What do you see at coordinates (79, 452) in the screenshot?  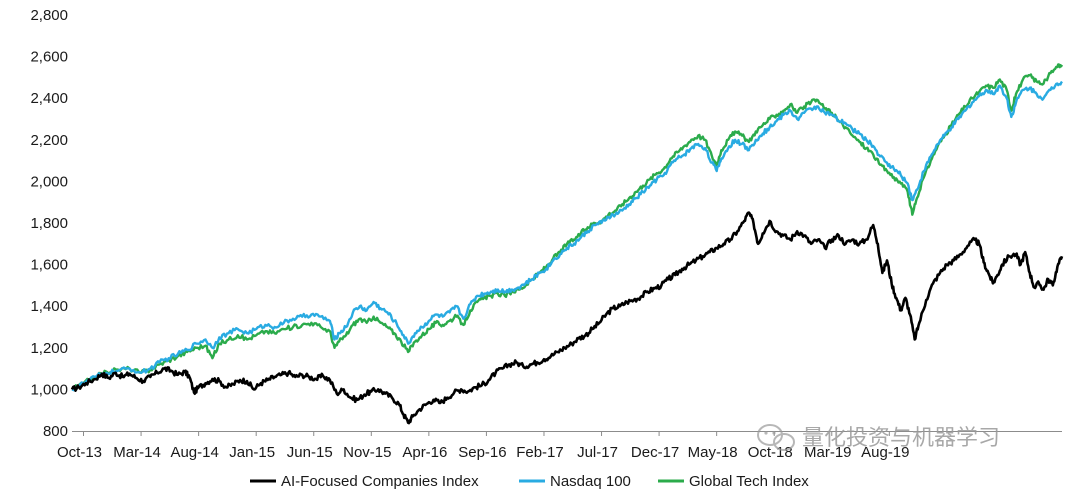 I see `x-tick-label: Oct-13` at bounding box center [79, 452].